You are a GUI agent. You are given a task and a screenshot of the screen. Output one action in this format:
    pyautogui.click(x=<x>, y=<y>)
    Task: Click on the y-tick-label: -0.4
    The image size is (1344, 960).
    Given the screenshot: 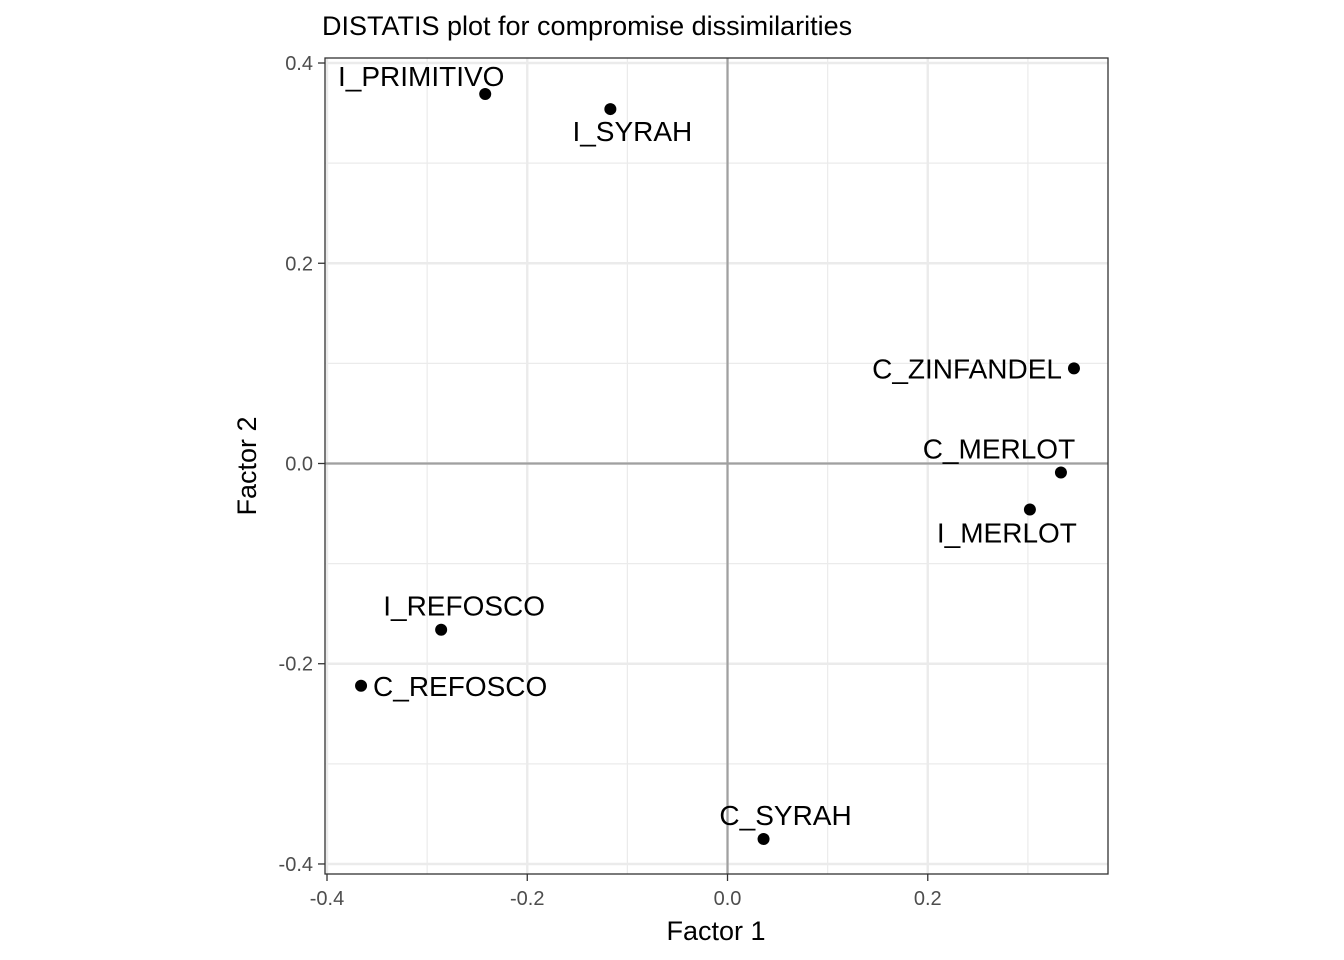 What is the action you would take?
    pyautogui.click(x=296, y=865)
    